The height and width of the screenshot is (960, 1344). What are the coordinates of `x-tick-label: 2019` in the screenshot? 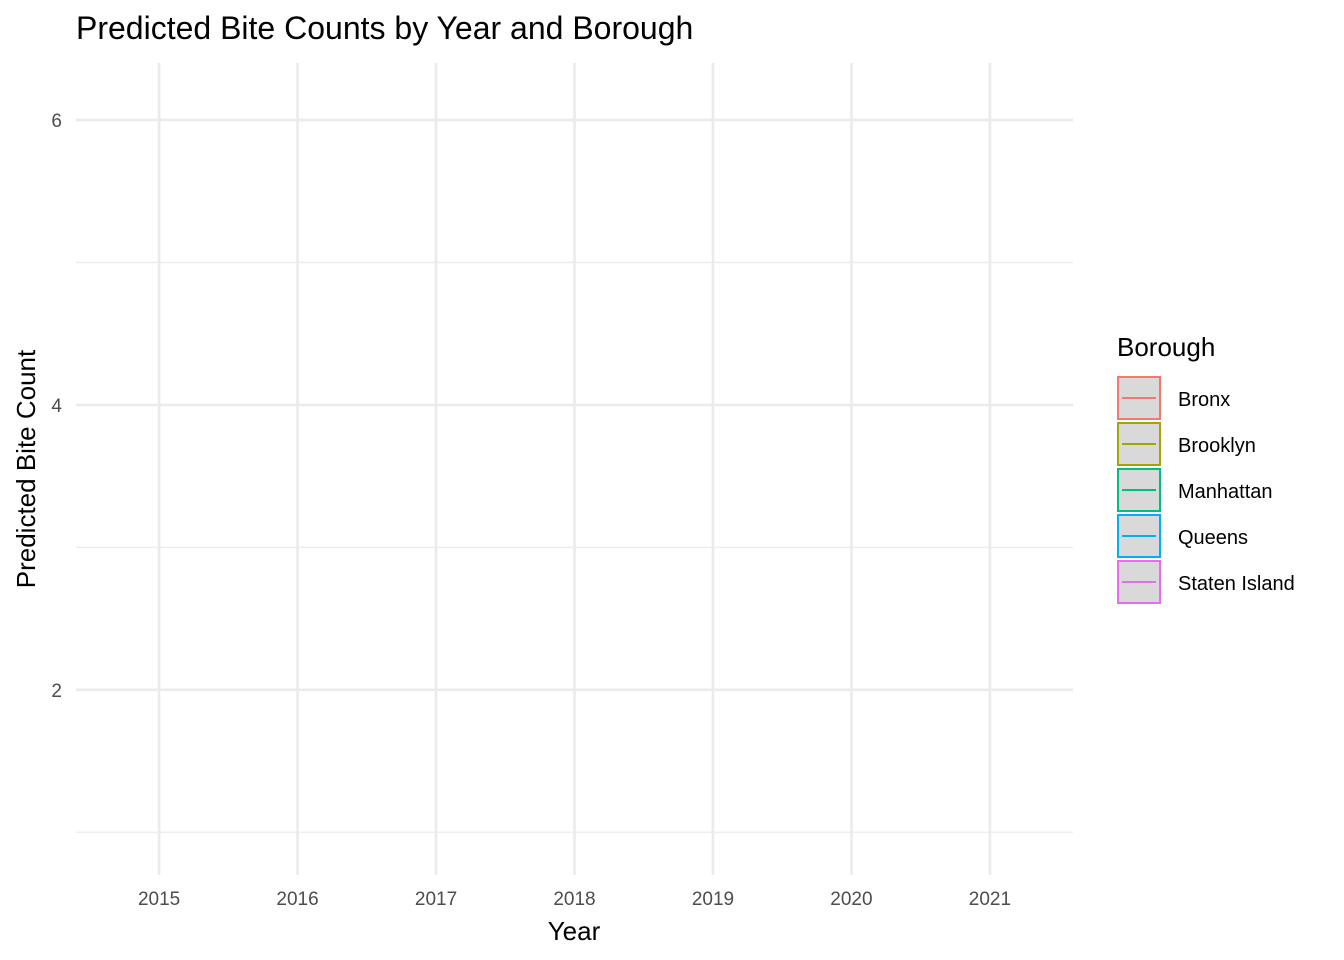 It's located at (713, 899).